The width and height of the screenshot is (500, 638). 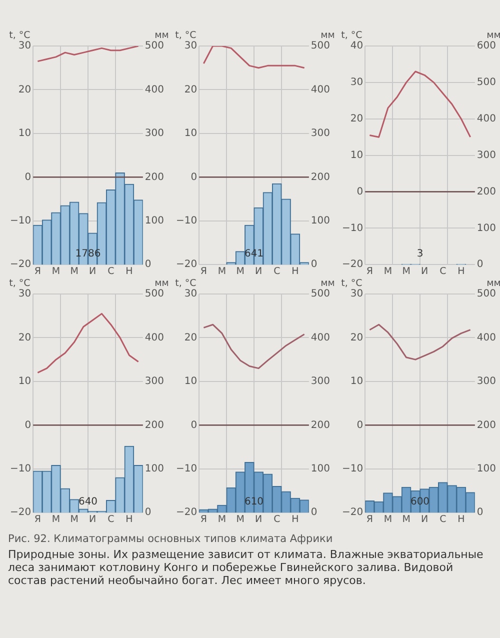 What do you see at coordinates (171, 539) in the screenshot?
I see `text: Рис. 92. Климатограммы основных типов климата Африки` at bounding box center [171, 539].